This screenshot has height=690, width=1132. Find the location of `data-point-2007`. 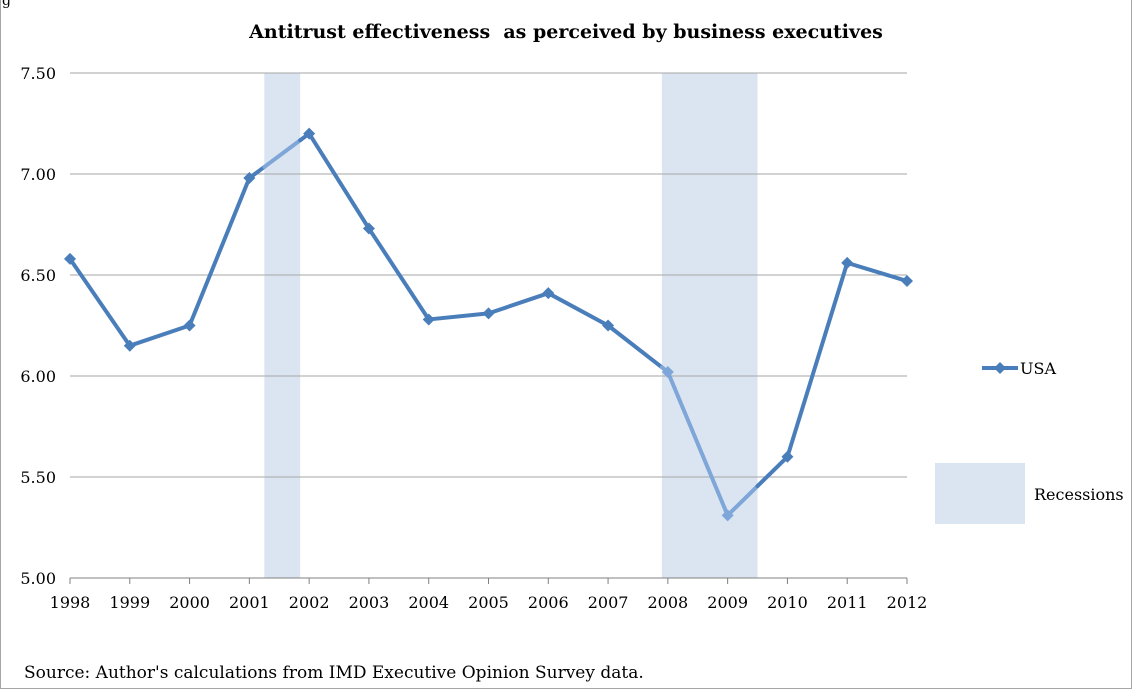

data-point-2007 is located at coordinates (608, 325).